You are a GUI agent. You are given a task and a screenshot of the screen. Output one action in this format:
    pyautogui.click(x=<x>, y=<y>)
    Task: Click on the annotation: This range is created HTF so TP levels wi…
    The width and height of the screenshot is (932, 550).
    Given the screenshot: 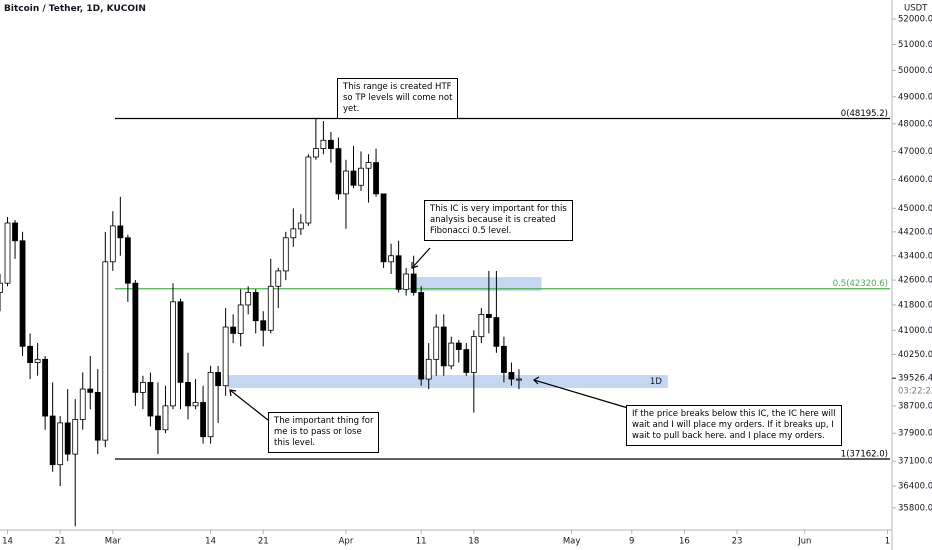 What is the action you would take?
    pyautogui.click(x=398, y=98)
    